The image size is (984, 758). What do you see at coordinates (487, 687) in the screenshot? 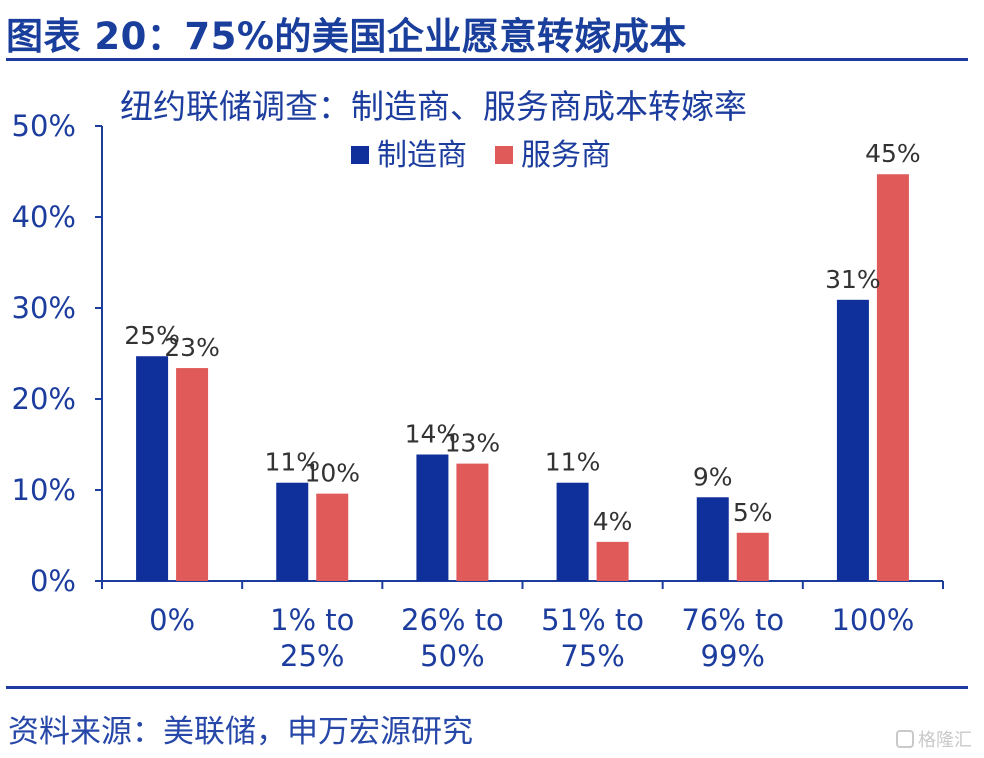
I see `bottom-rule` at bounding box center [487, 687].